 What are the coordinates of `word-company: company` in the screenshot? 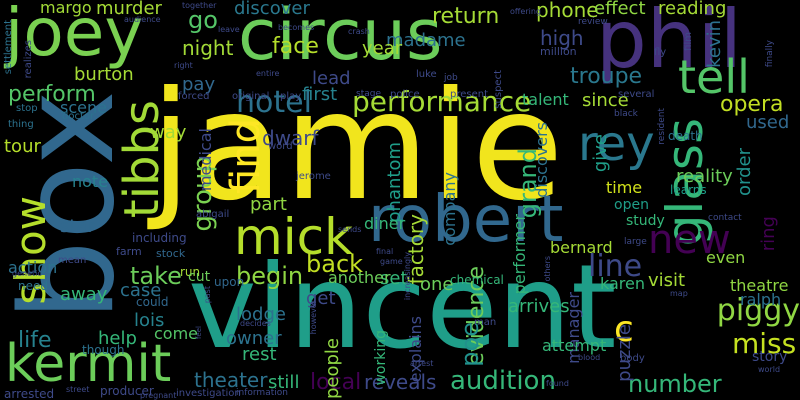 It's located at (449, 209).